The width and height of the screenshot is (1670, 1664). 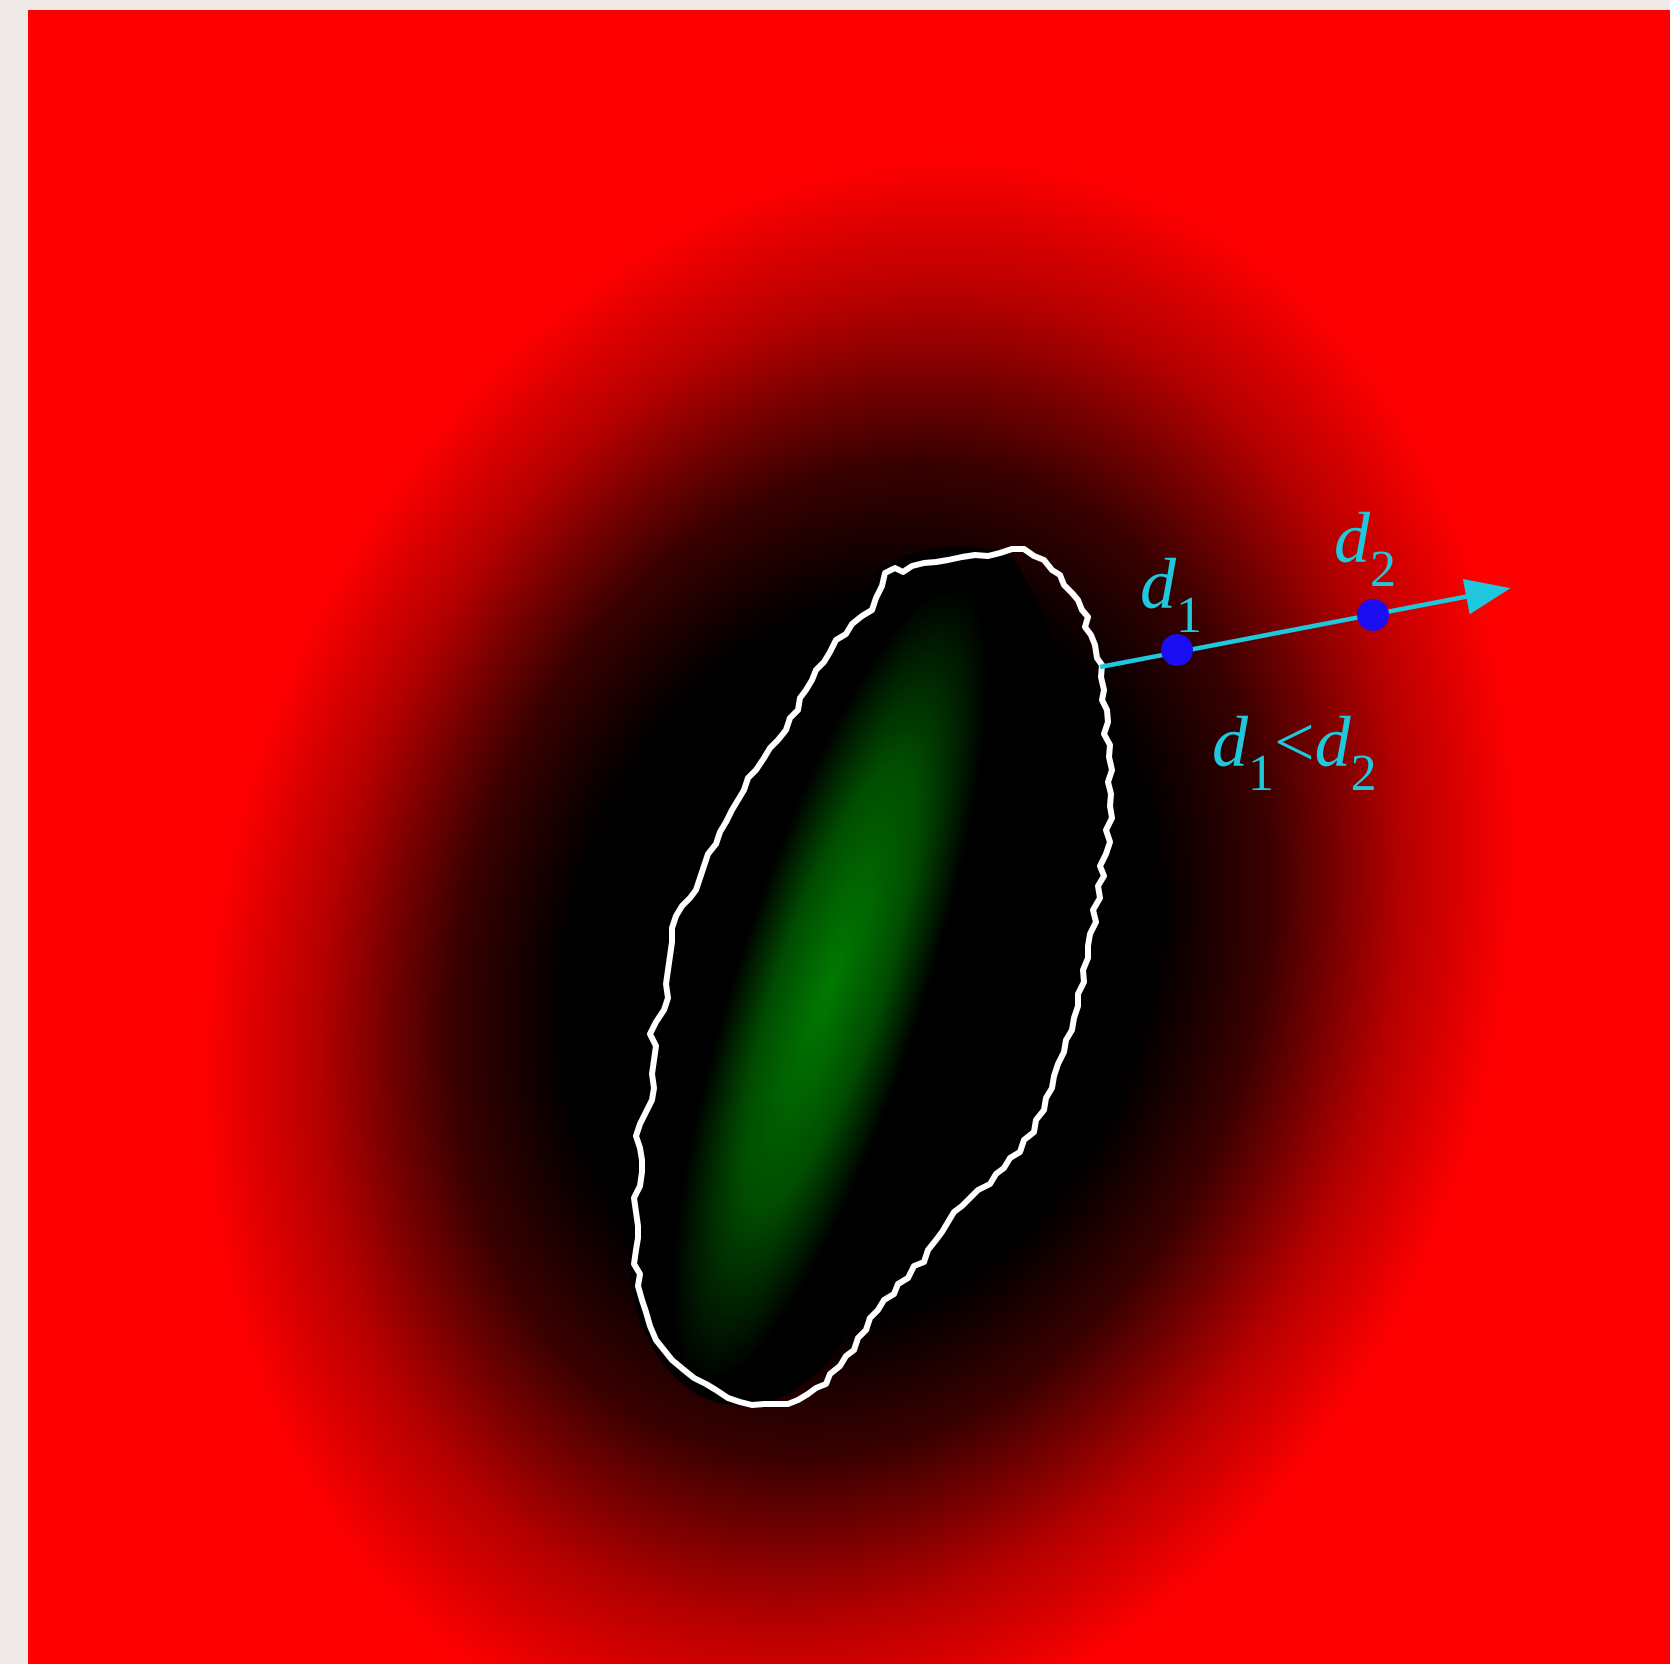 I want to click on label-d2: d2, so click(x=1365, y=548).